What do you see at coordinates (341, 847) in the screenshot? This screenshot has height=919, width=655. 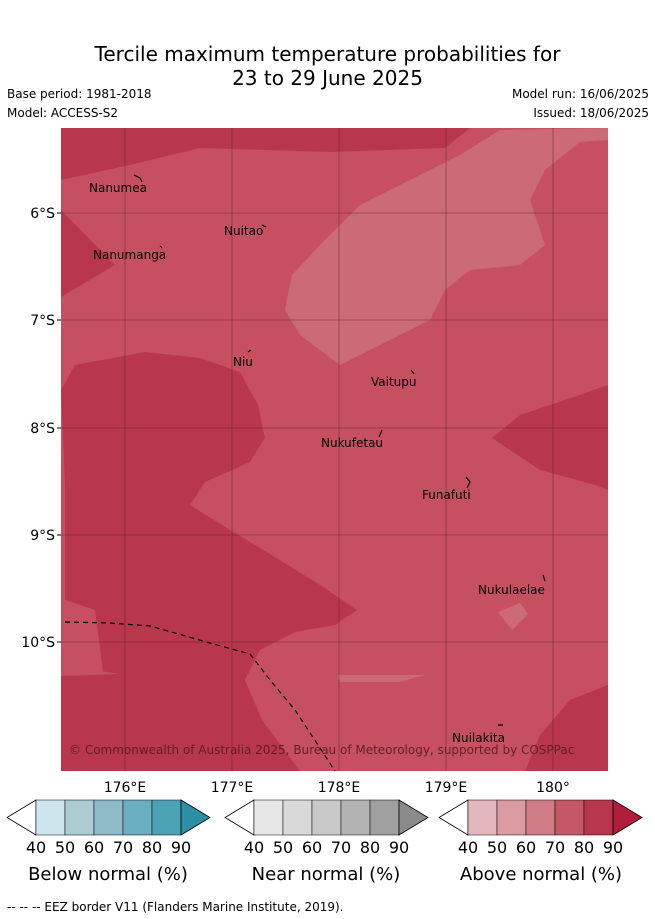 I see `near-tick-70: 70` at bounding box center [341, 847].